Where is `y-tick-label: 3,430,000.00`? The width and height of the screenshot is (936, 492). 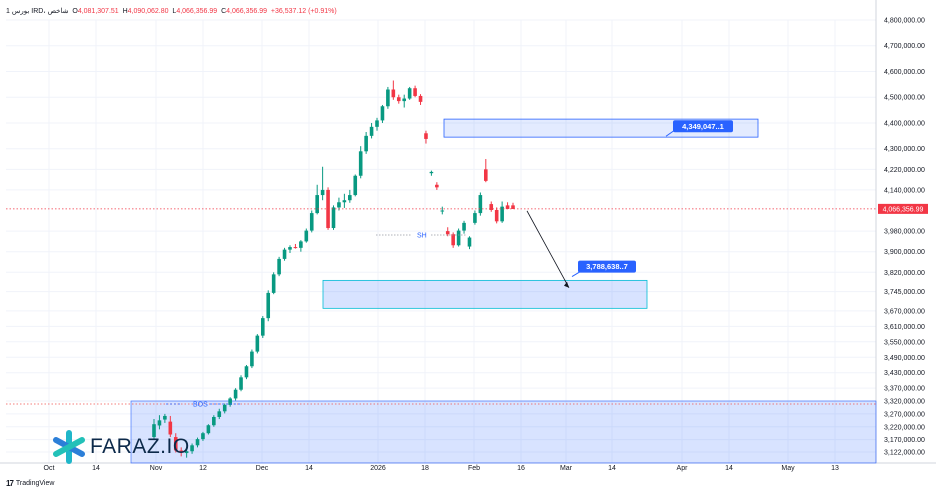 y-tick-label: 3,430,000.00 is located at coordinates (904, 373).